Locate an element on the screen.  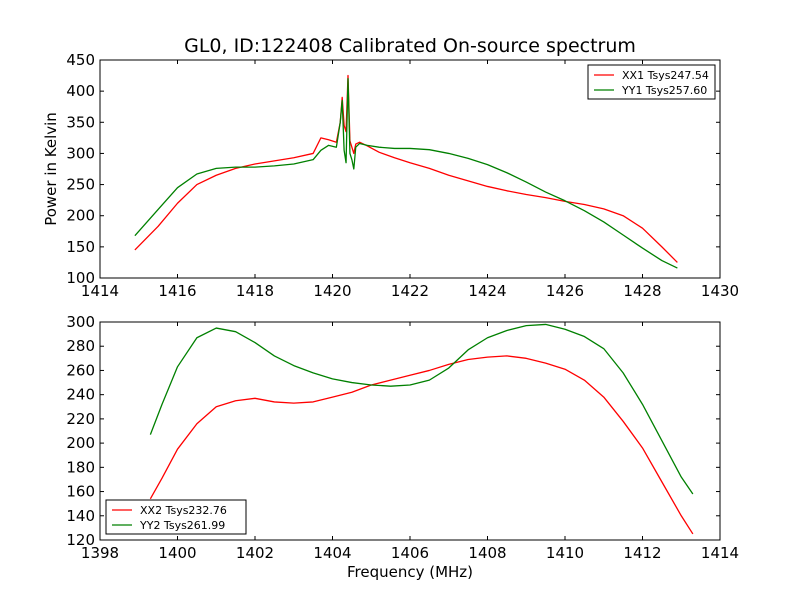
x-tick-label: 1404 is located at coordinates (332, 553).